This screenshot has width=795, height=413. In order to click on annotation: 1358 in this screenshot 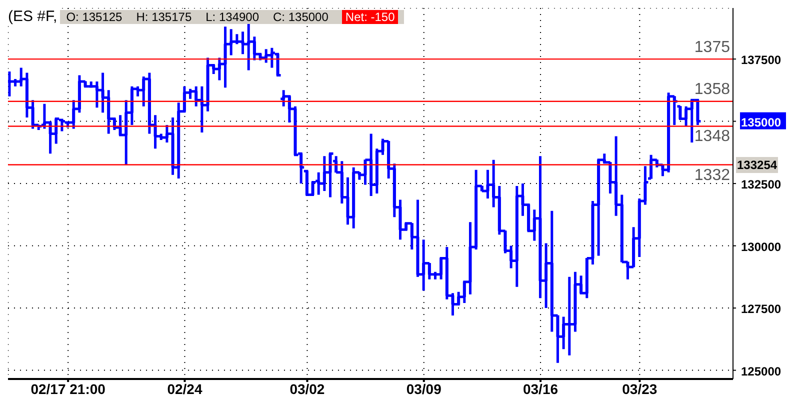, I will do `click(712, 90)`.